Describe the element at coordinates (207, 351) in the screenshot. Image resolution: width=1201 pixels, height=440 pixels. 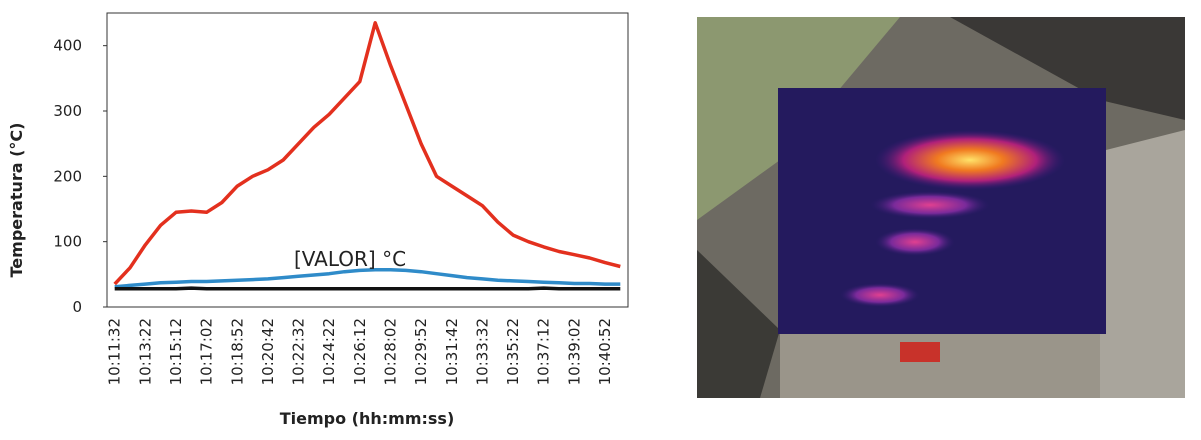
I see `x-tick-label: 10:17:02` at that location.